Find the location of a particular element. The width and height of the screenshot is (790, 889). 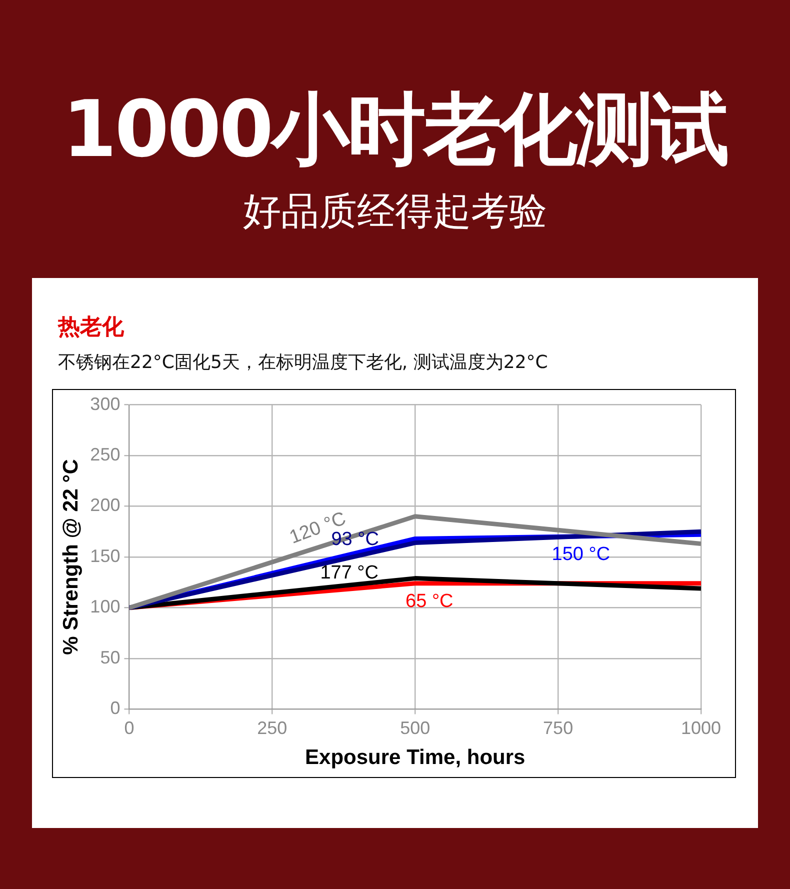

series-label: 65 °C is located at coordinates (430, 601).